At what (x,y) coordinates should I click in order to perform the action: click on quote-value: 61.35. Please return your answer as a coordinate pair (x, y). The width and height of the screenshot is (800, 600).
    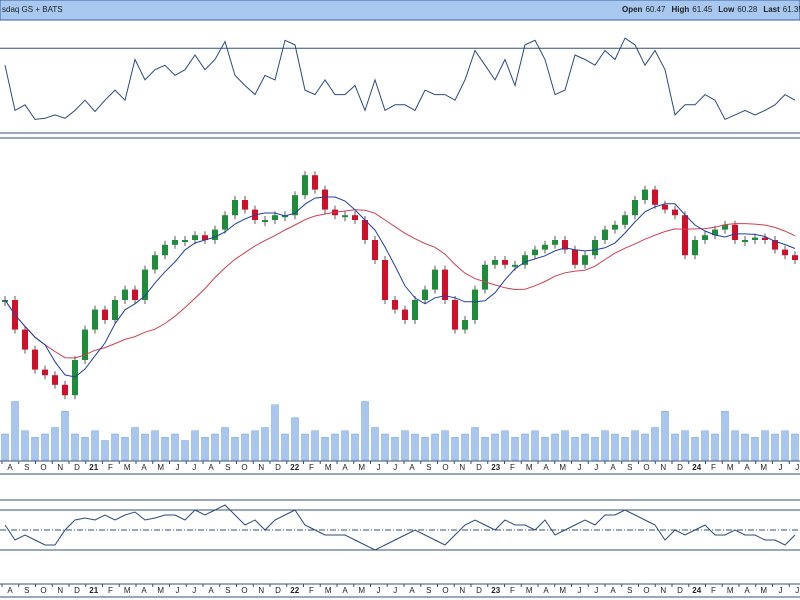
    Looking at the image, I should click on (791, 9).